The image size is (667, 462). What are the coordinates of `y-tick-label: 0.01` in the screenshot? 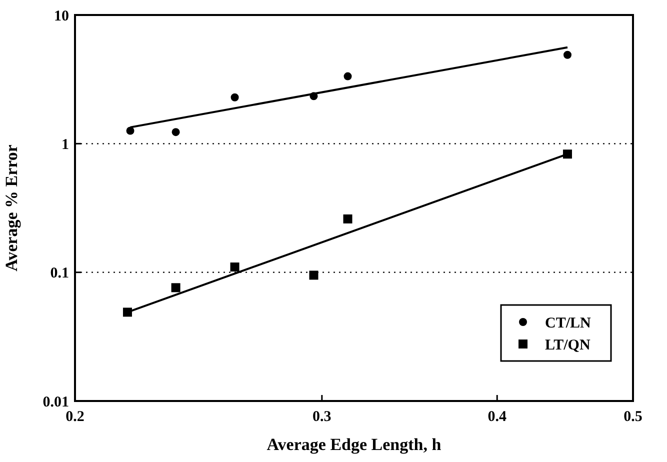 It's located at (55, 402).